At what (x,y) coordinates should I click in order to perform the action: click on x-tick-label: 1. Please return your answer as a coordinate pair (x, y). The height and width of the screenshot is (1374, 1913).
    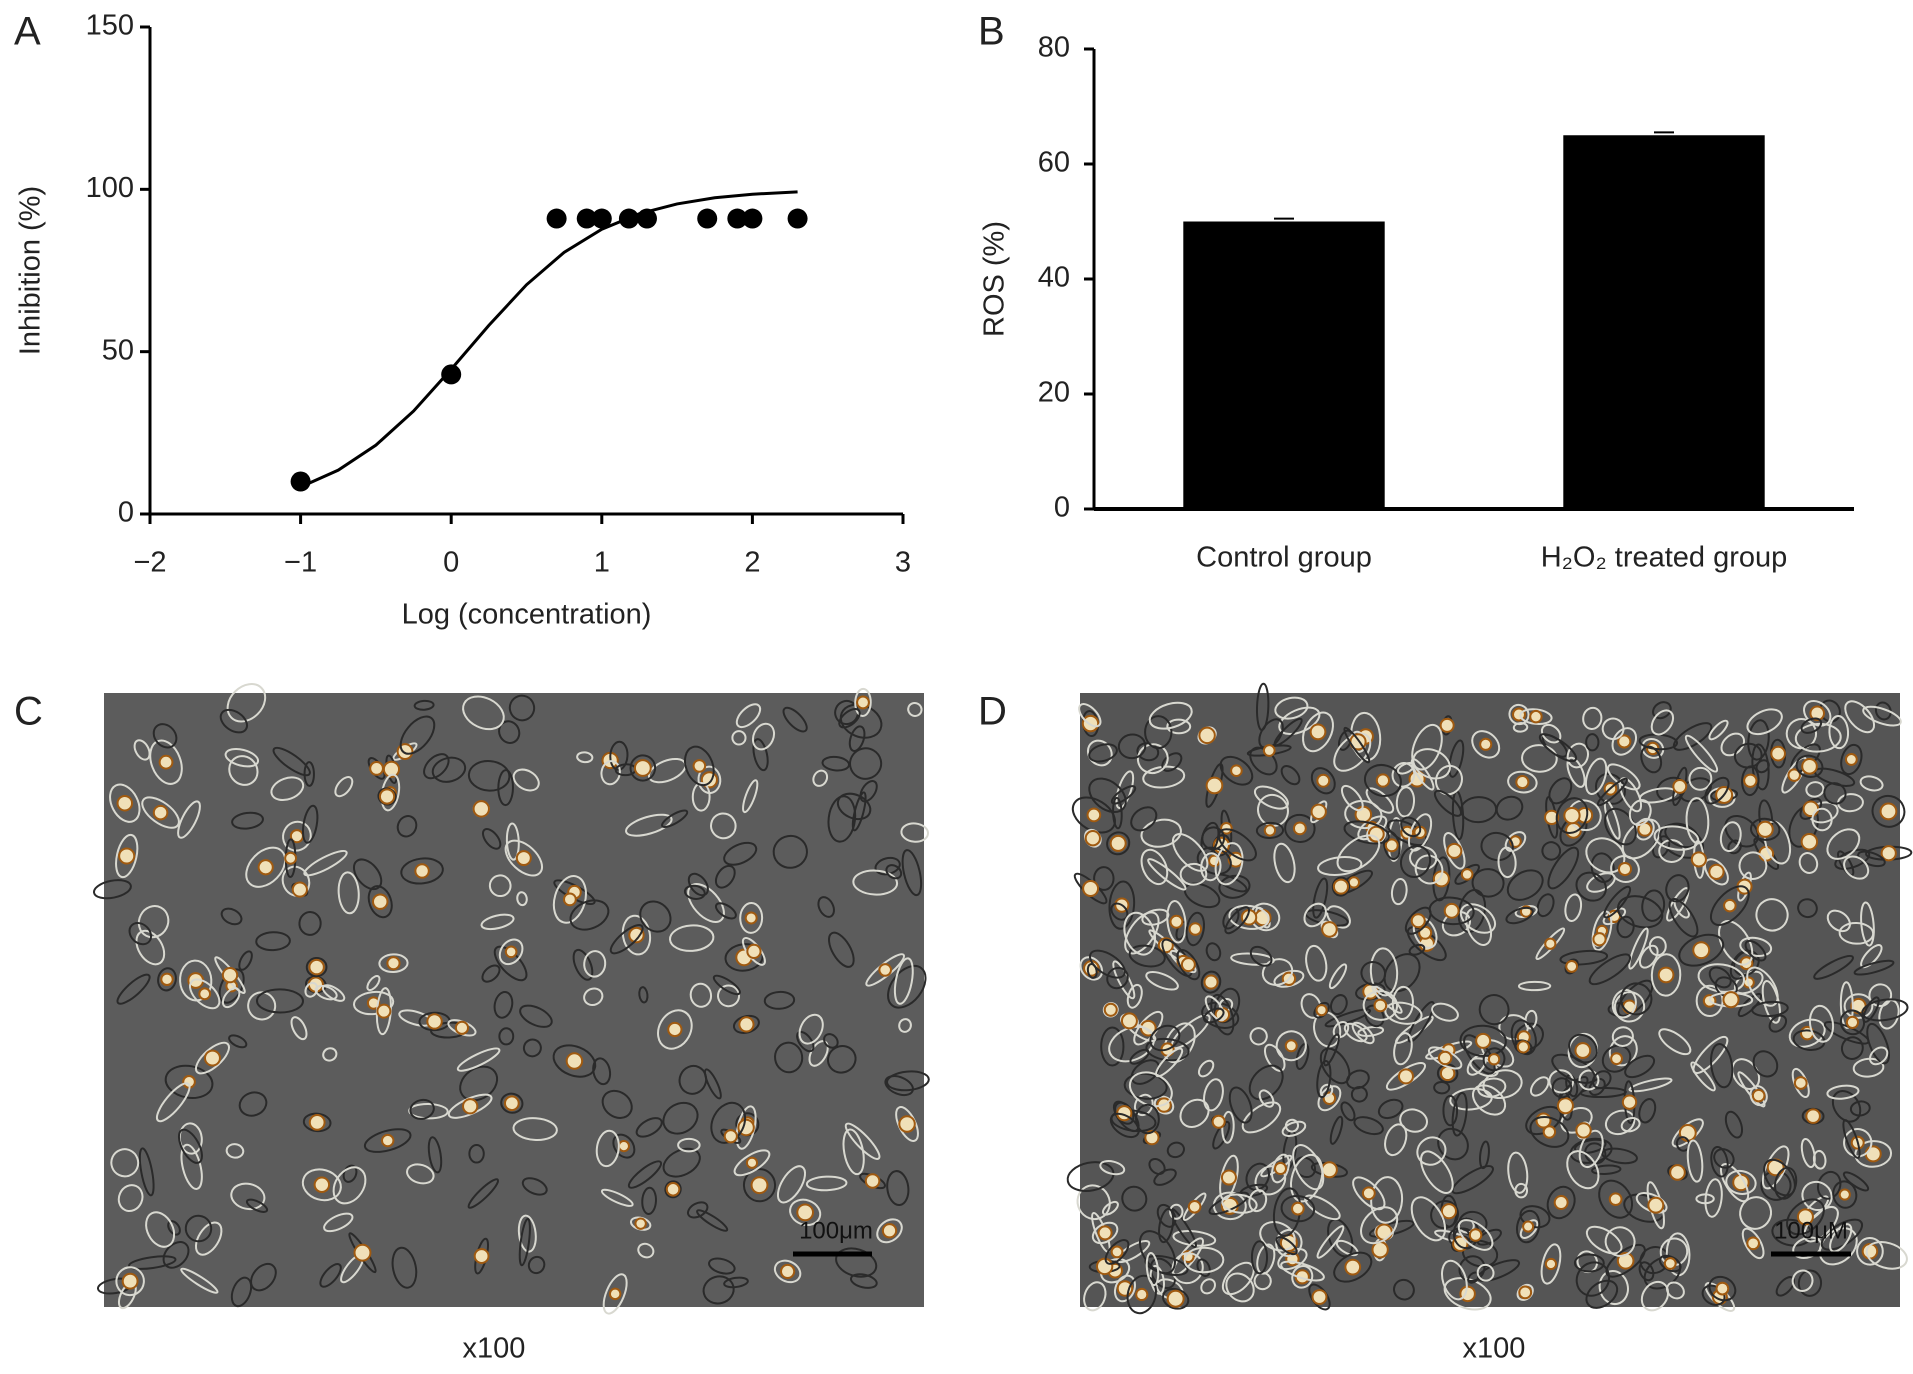
    Looking at the image, I should click on (602, 563).